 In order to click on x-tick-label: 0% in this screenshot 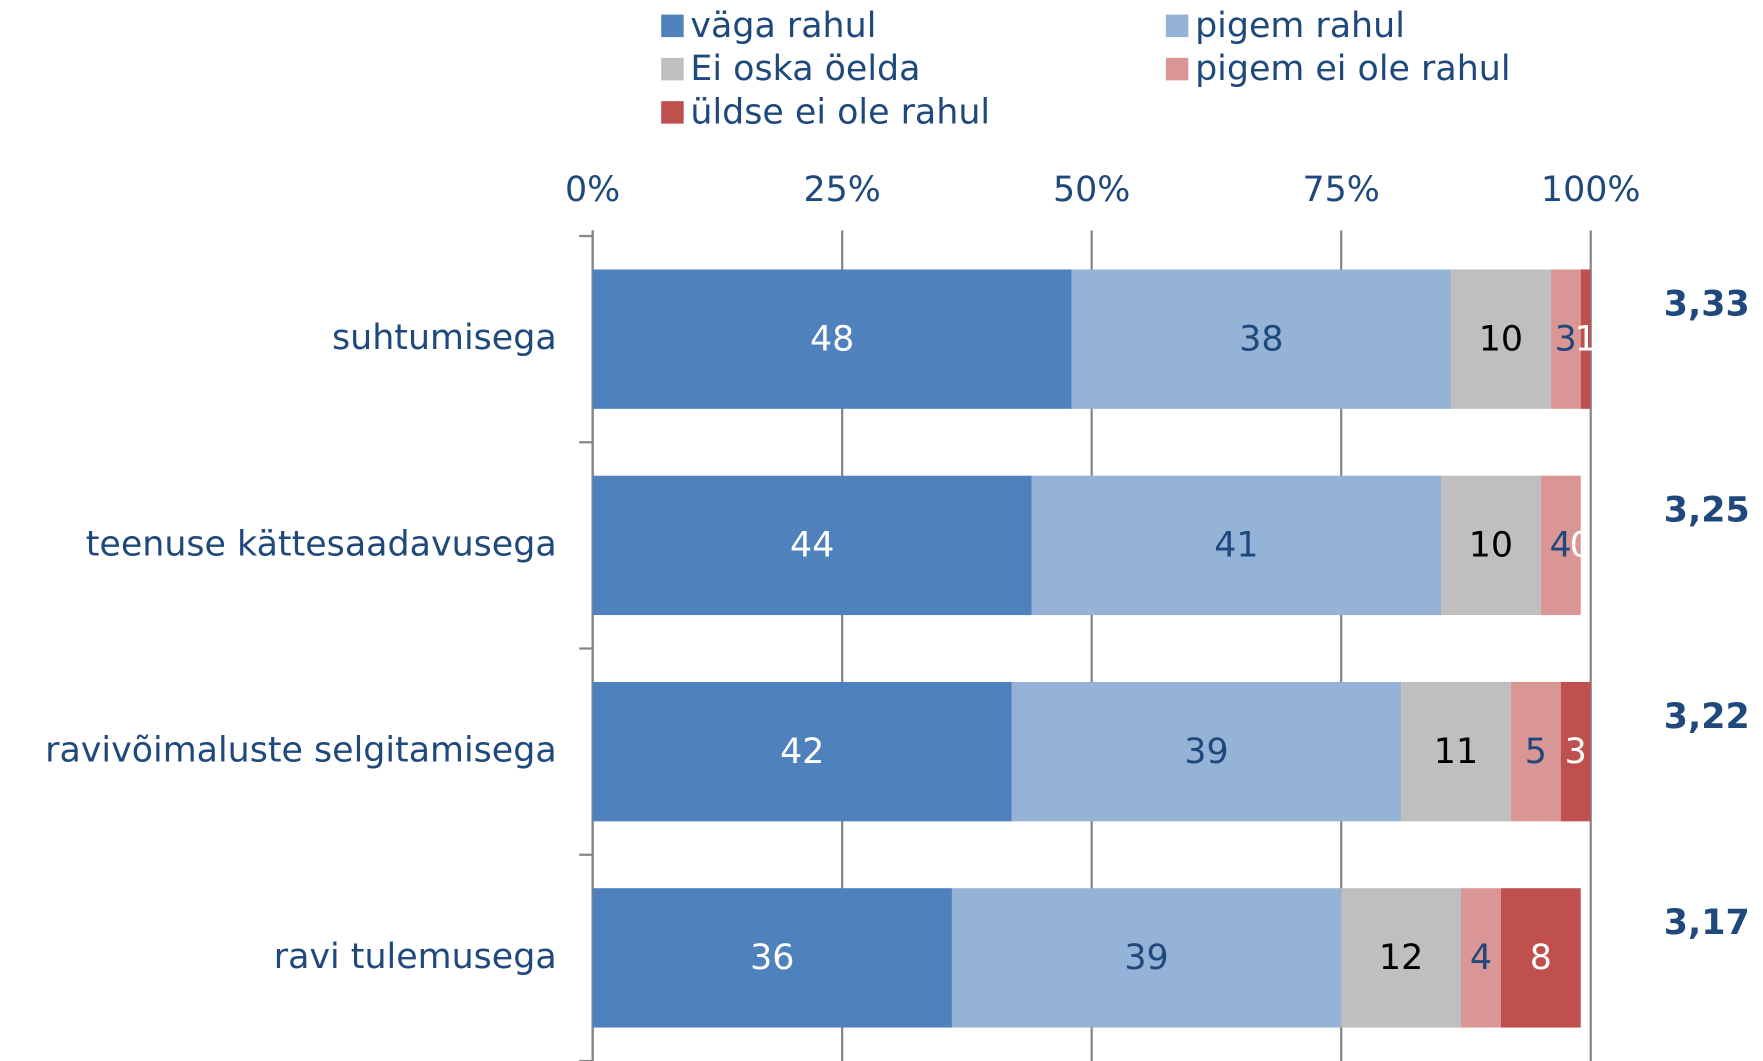, I will do `click(592, 190)`.